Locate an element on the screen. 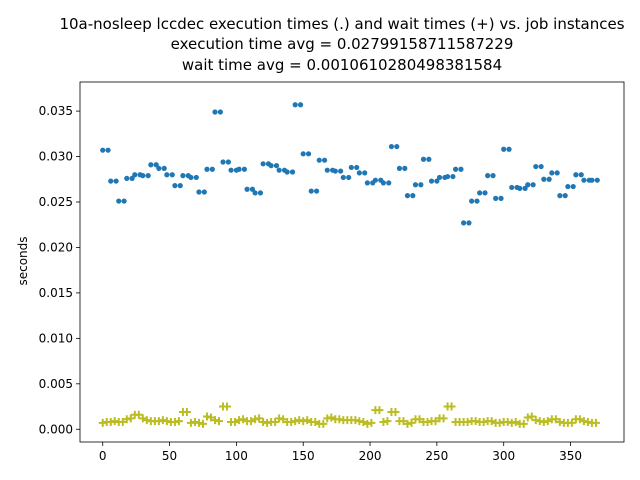 The image size is (640, 480). y-tick-label: 0.020 is located at coordinates (56, 247).